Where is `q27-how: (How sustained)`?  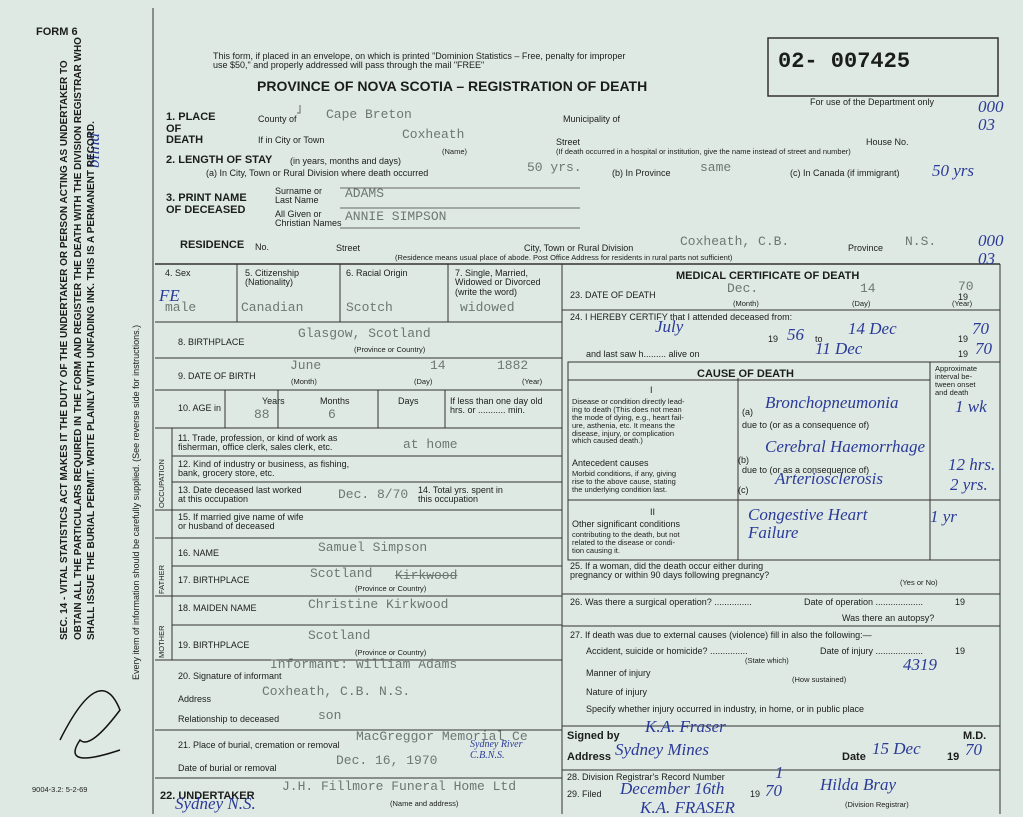
q27-how: (How sustained) is located at coordinates (819, 679).